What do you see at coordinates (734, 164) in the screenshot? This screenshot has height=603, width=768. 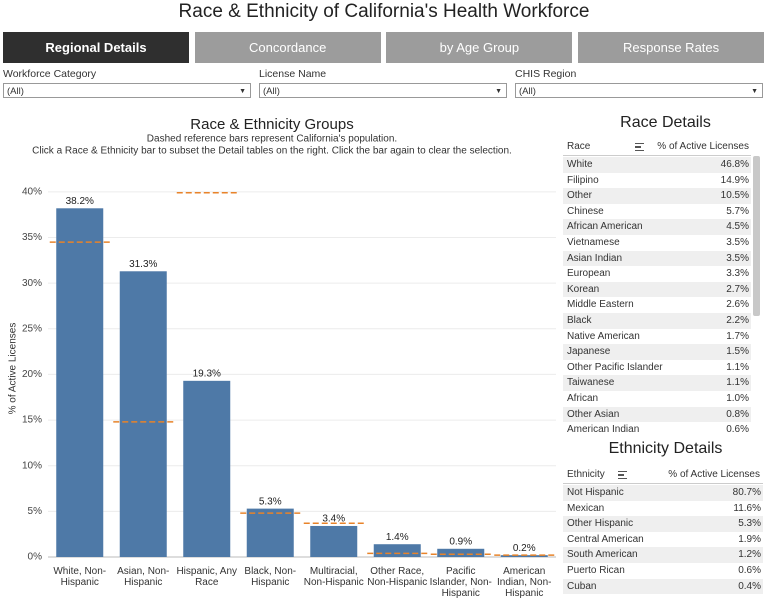 I see `row-value: 46.8%` at bounding box center [734, 164].